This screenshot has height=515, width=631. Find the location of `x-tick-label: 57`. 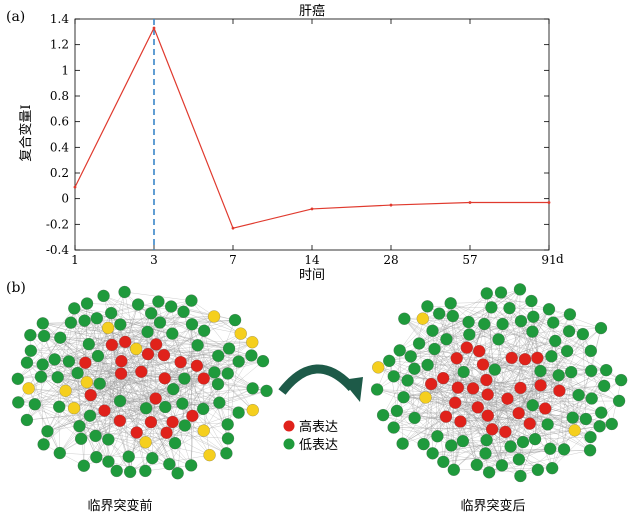

x-tick-label: 57 is located at coordinates (469, 260).